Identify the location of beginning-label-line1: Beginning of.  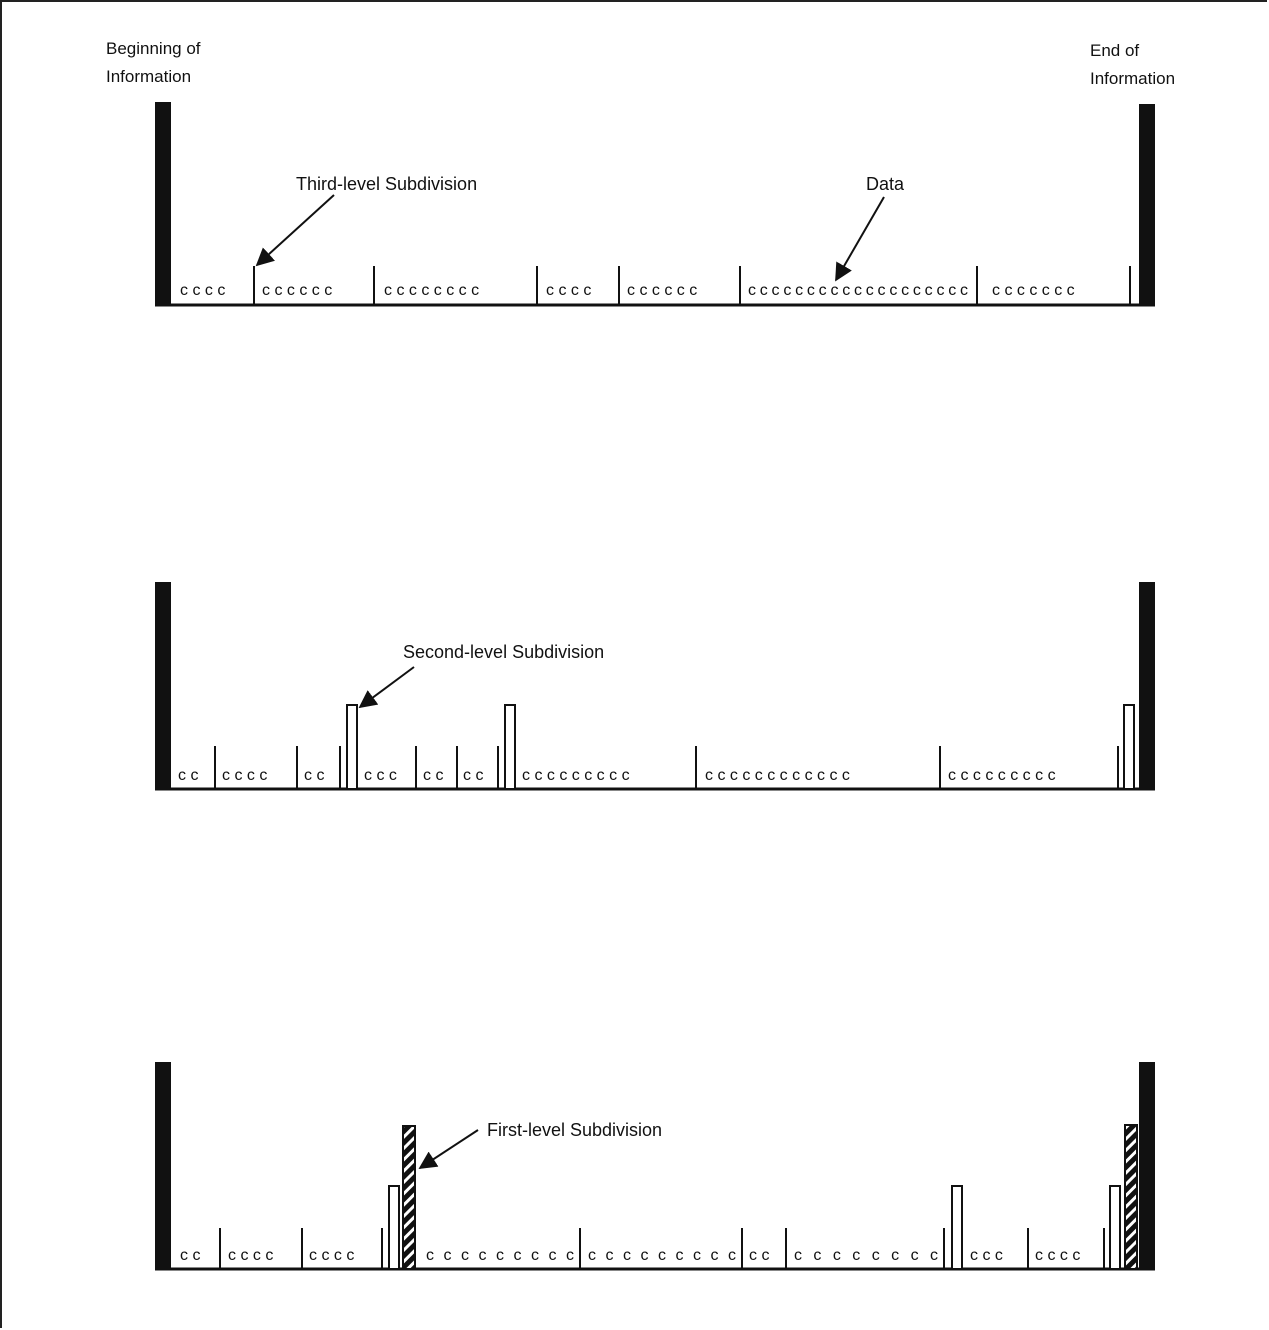
(153, 48).